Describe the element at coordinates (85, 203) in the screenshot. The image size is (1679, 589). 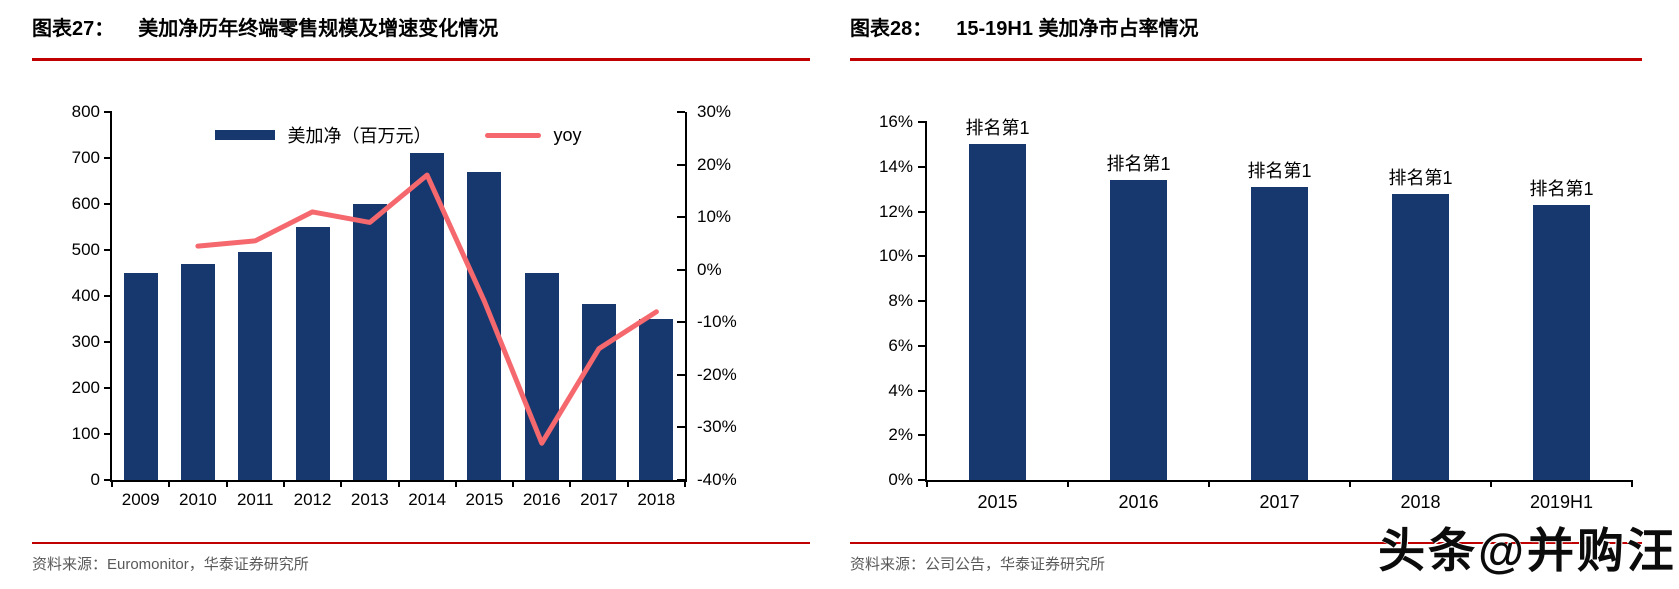
I see `left-axis-tick-label: 600` at that location.